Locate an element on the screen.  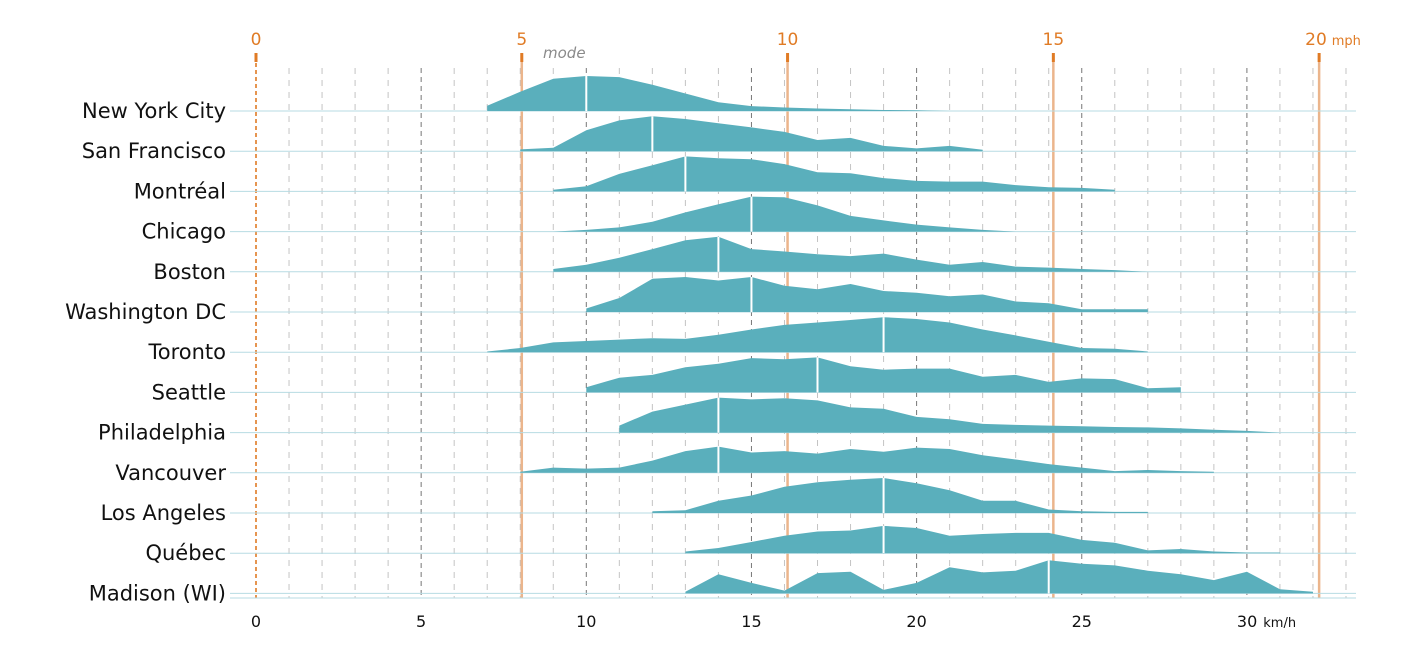
city-row: New York City is located at coordinates (719, 99).